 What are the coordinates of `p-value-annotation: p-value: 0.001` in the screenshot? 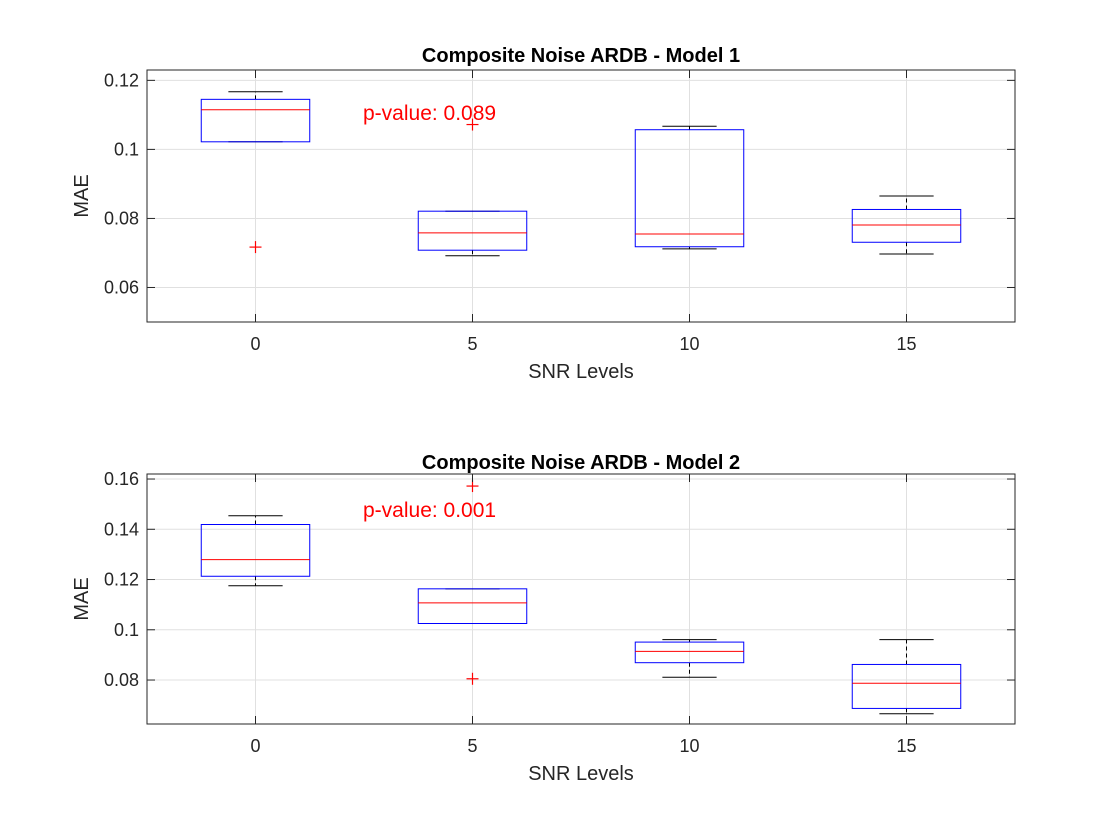 It's located at (429, 510).